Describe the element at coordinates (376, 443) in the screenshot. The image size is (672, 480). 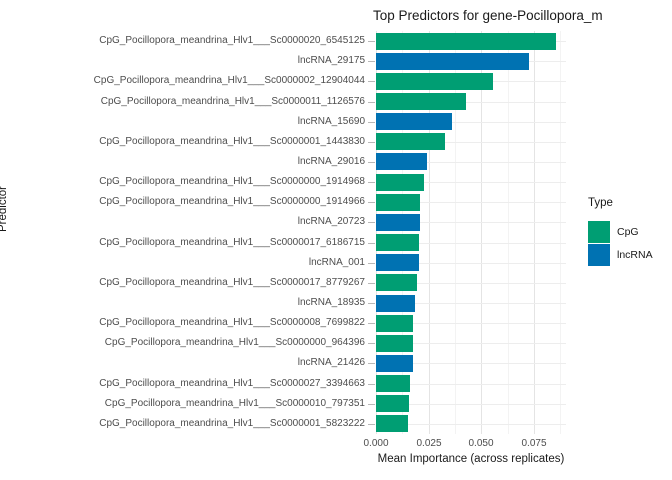
I see `x-axis-tick-label: 0.000` at that location.